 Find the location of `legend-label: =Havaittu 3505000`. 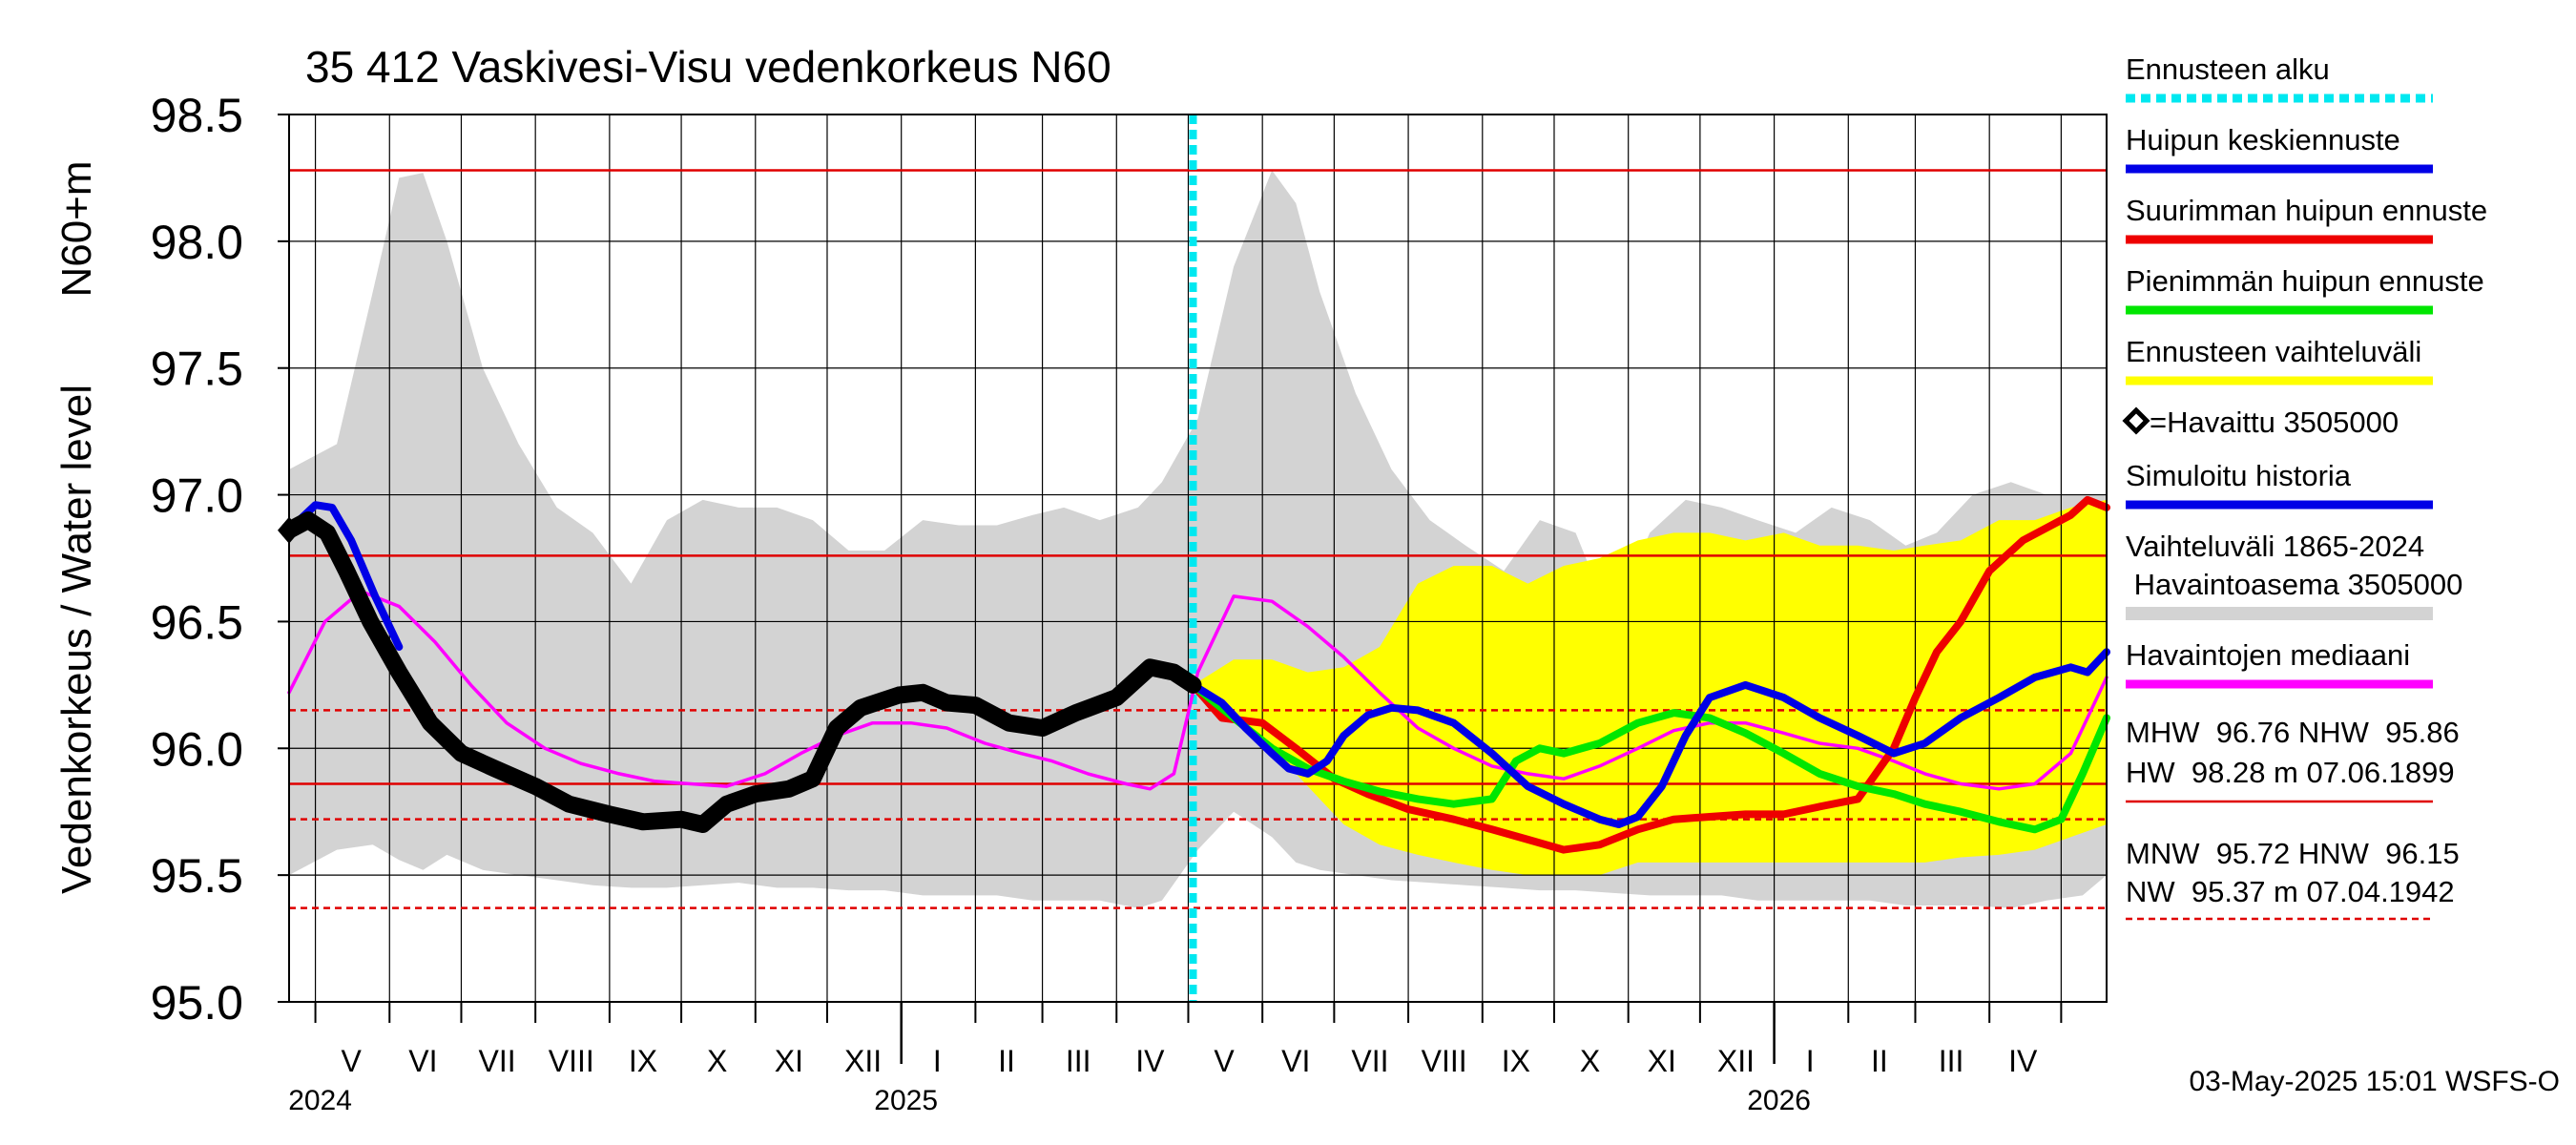

legend-label: =Havaittu 3505000 is located at coordinates (2274, 422).